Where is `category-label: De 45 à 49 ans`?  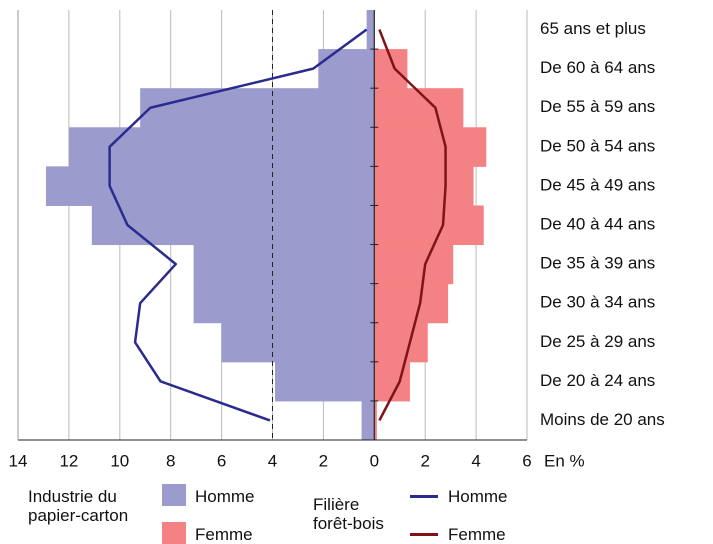 category-label: De 45 à 49 ans is located at coordinates (597, 184).